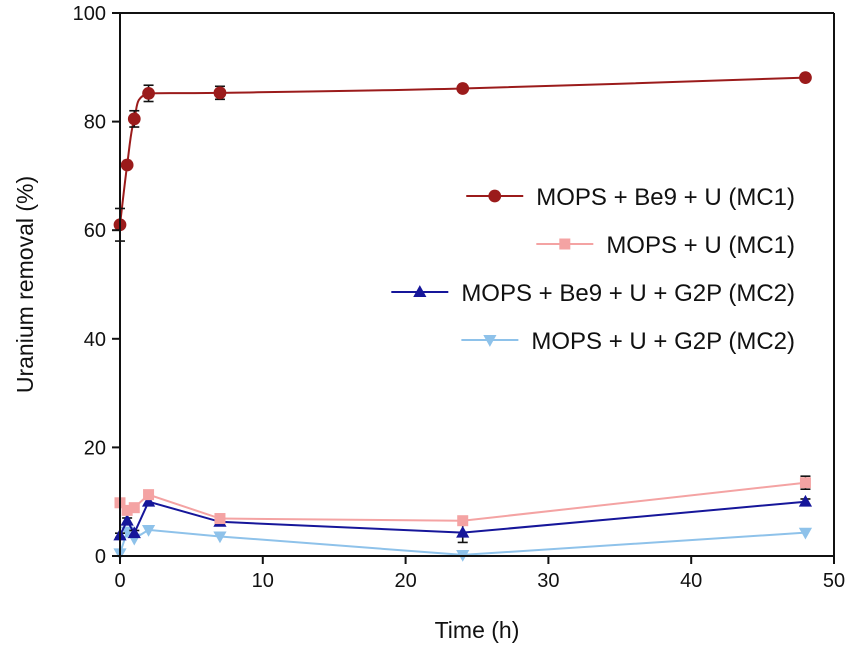  Describe the element at coordinates (548, 581) in the screenshot. I see `x-tick-label: 30` at that location.